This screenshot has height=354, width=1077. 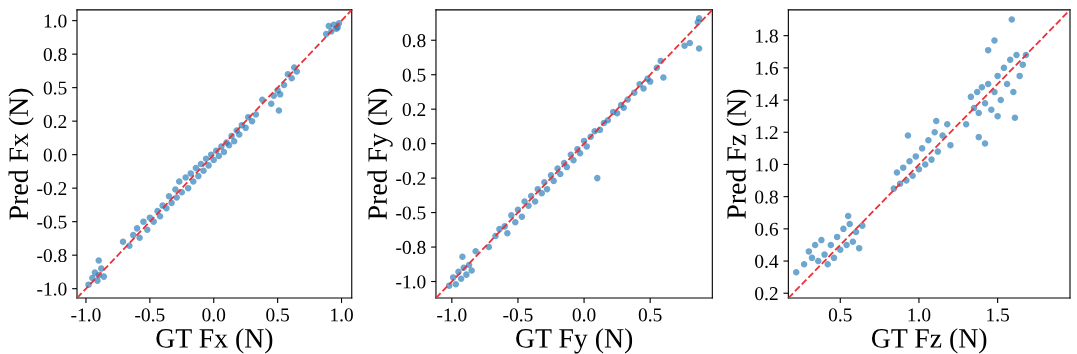 What do you see at coordinates (380, 154) in the screenshot?
I see `y-axis-title: Pred Fy (N)` at bounding box center [380, 154].